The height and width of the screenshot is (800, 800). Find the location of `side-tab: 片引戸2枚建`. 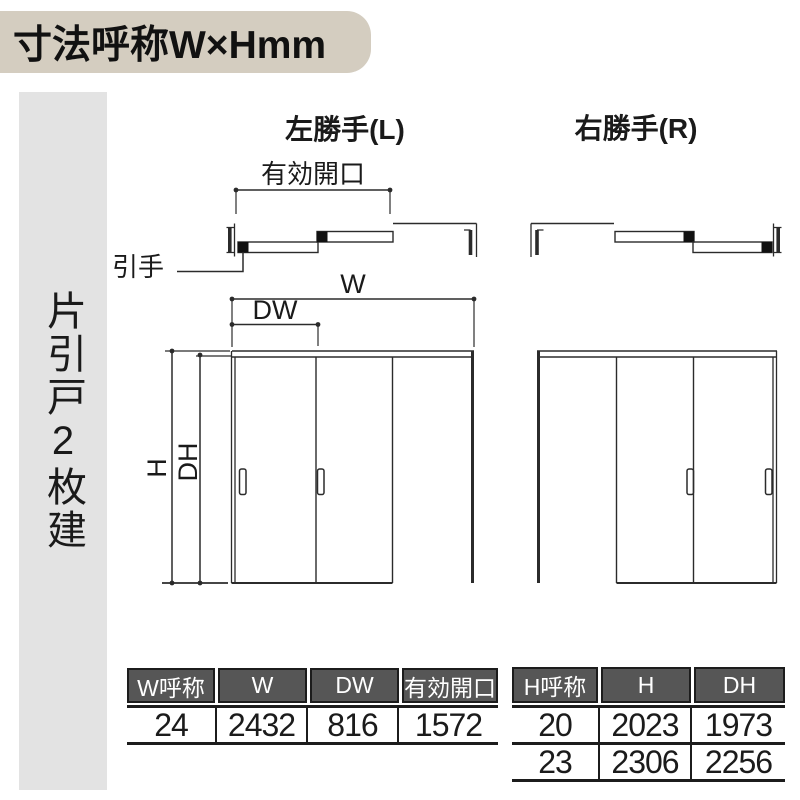

side-tab: 片引戸2枚建 is located at coordinates (63, 441).